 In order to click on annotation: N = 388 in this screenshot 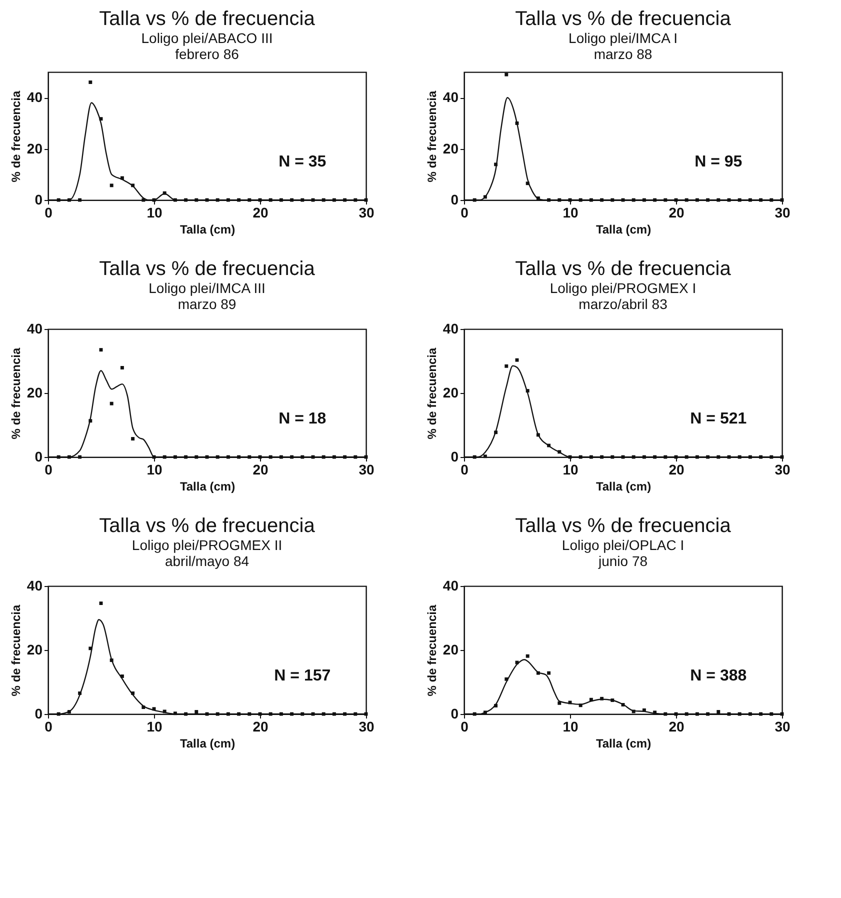, I will do `click(718, 676)`.